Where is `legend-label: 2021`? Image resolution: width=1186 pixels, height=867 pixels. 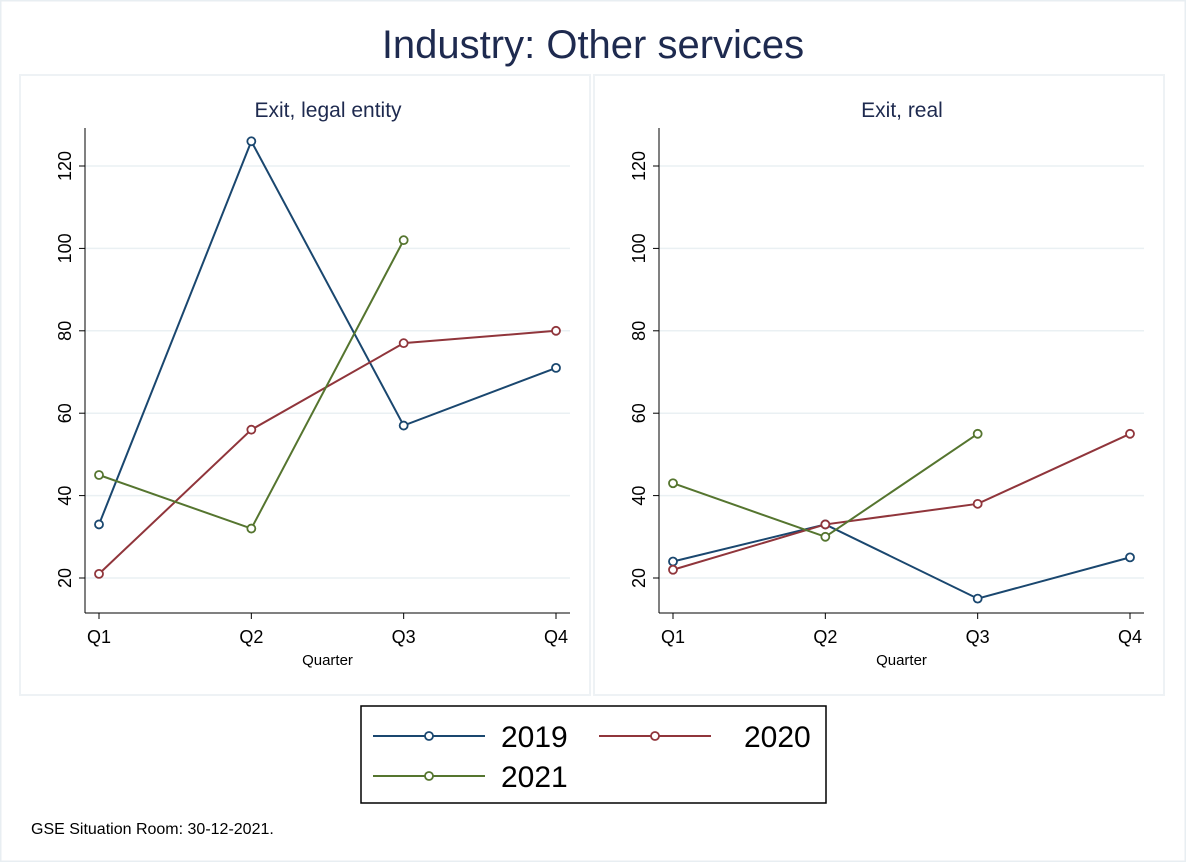 legend-label: 2021 is located at coordinates (534, 777).